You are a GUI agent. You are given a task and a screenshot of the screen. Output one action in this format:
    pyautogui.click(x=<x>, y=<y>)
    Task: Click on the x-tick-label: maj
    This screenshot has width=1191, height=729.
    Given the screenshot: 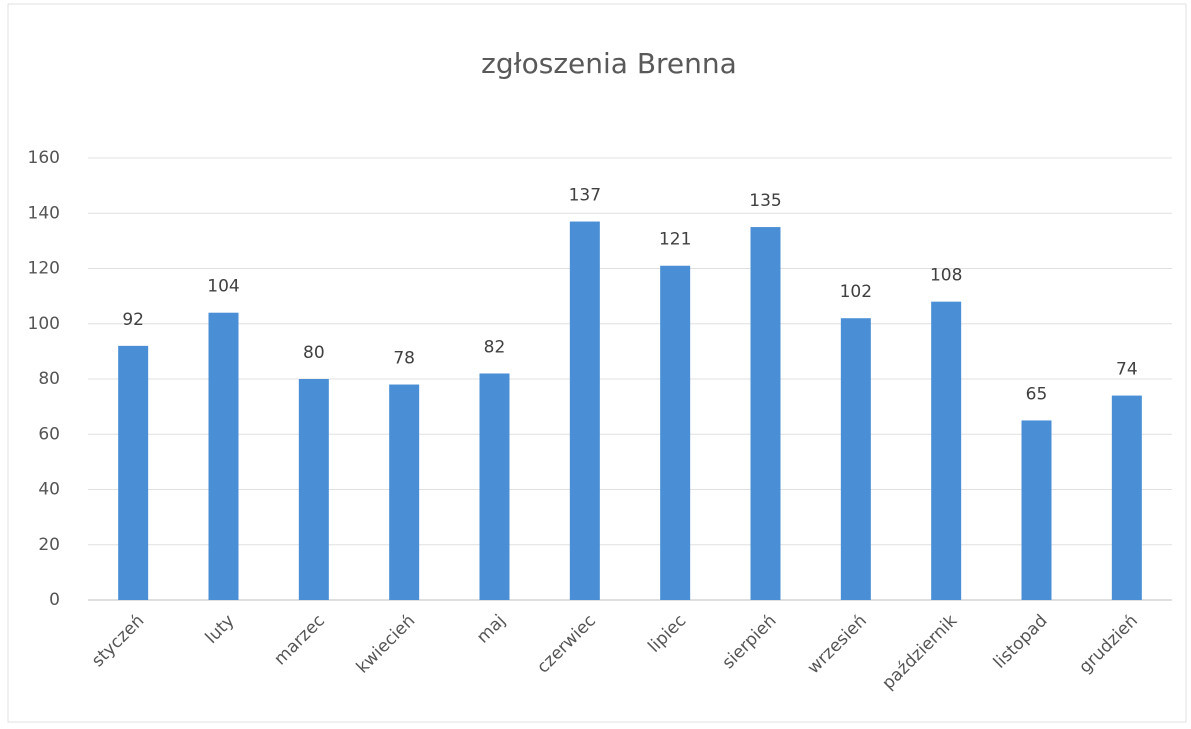 What is the action you would take?
    pyautogui.click(x=491, y=629)
    